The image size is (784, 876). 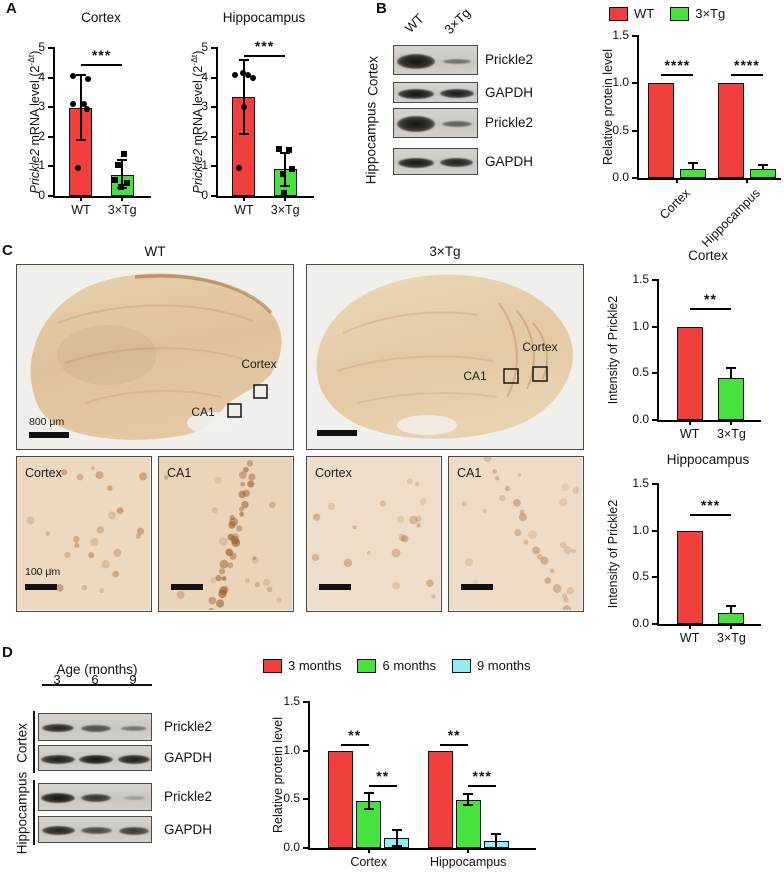 I want to click on plot-area: 0.0 0.5 1.0 1.5 WT 3×Tg ***, so click(x=696, y=560).